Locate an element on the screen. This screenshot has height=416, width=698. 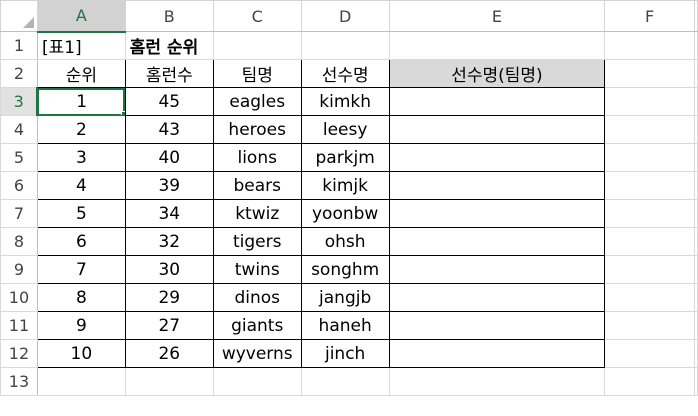
cell-d2: 선수명 is located at coordinates (345, 73).